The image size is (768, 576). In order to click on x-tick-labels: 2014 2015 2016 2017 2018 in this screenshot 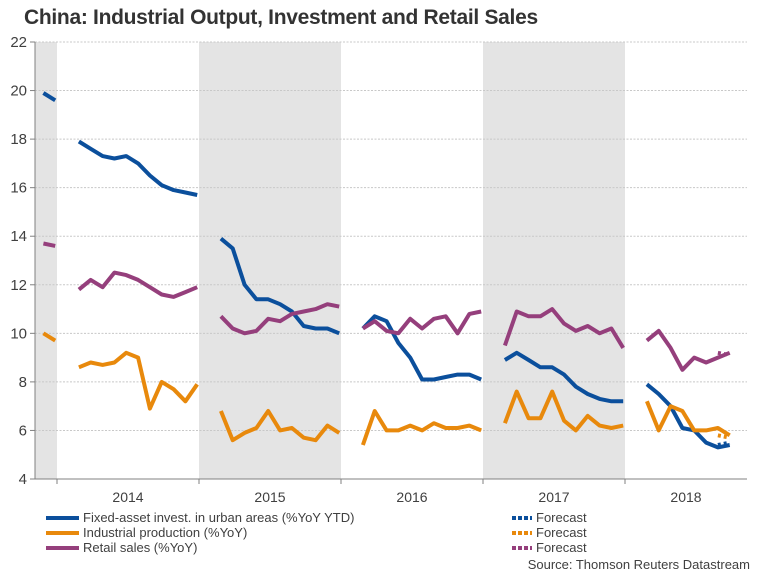, I will do `click(379, 492)`.